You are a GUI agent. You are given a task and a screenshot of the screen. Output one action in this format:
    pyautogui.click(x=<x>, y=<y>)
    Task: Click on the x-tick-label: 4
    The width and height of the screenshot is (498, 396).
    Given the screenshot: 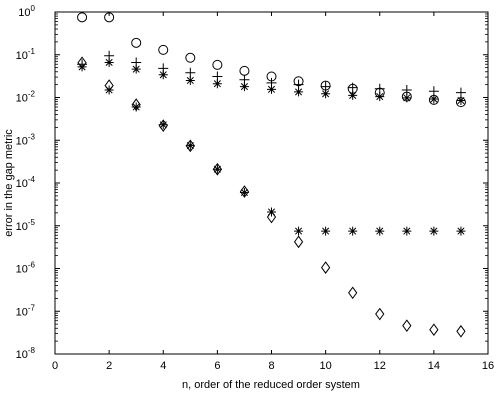 What is the action you would take?
    pyautogui.click(x=163, y=366)
    